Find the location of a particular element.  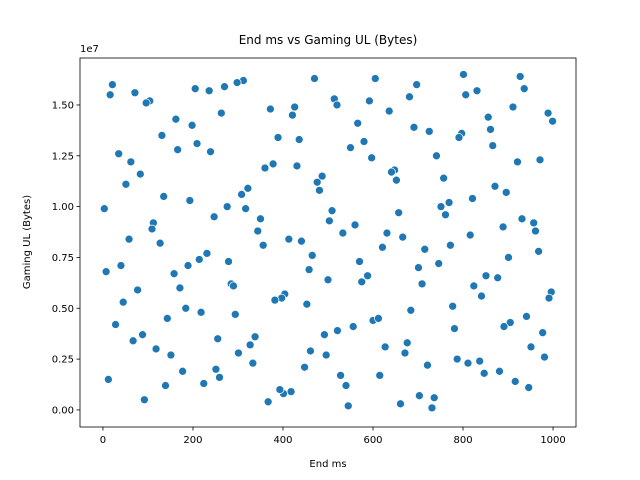

y-tick-label: 1.25 is located at coordinates (63, 156).